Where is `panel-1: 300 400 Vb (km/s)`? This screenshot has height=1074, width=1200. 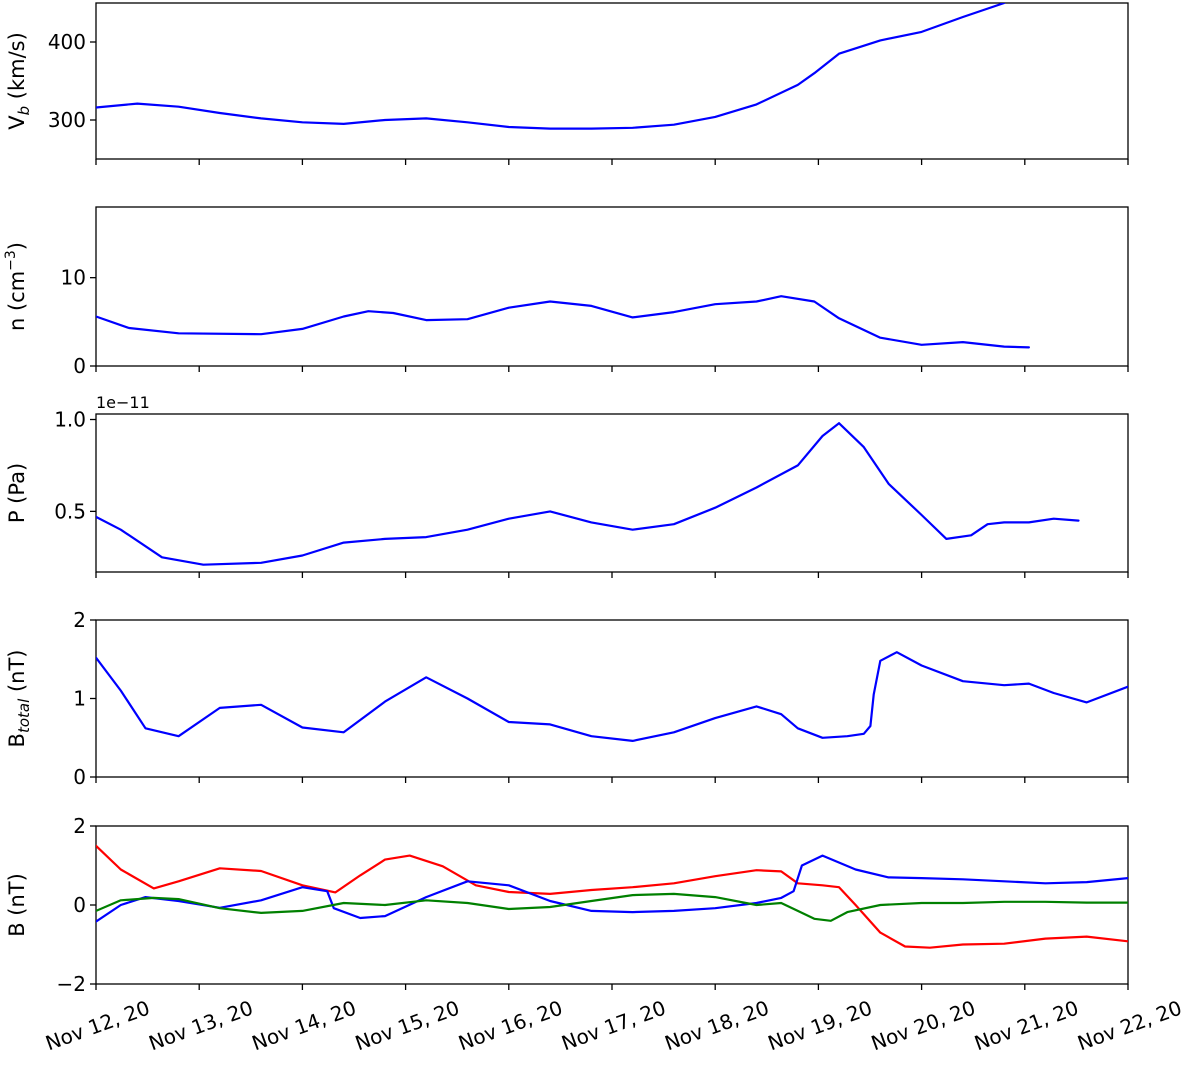 panel-1: 300 400 Vb (km/s) is located at coordinates (567, 83).